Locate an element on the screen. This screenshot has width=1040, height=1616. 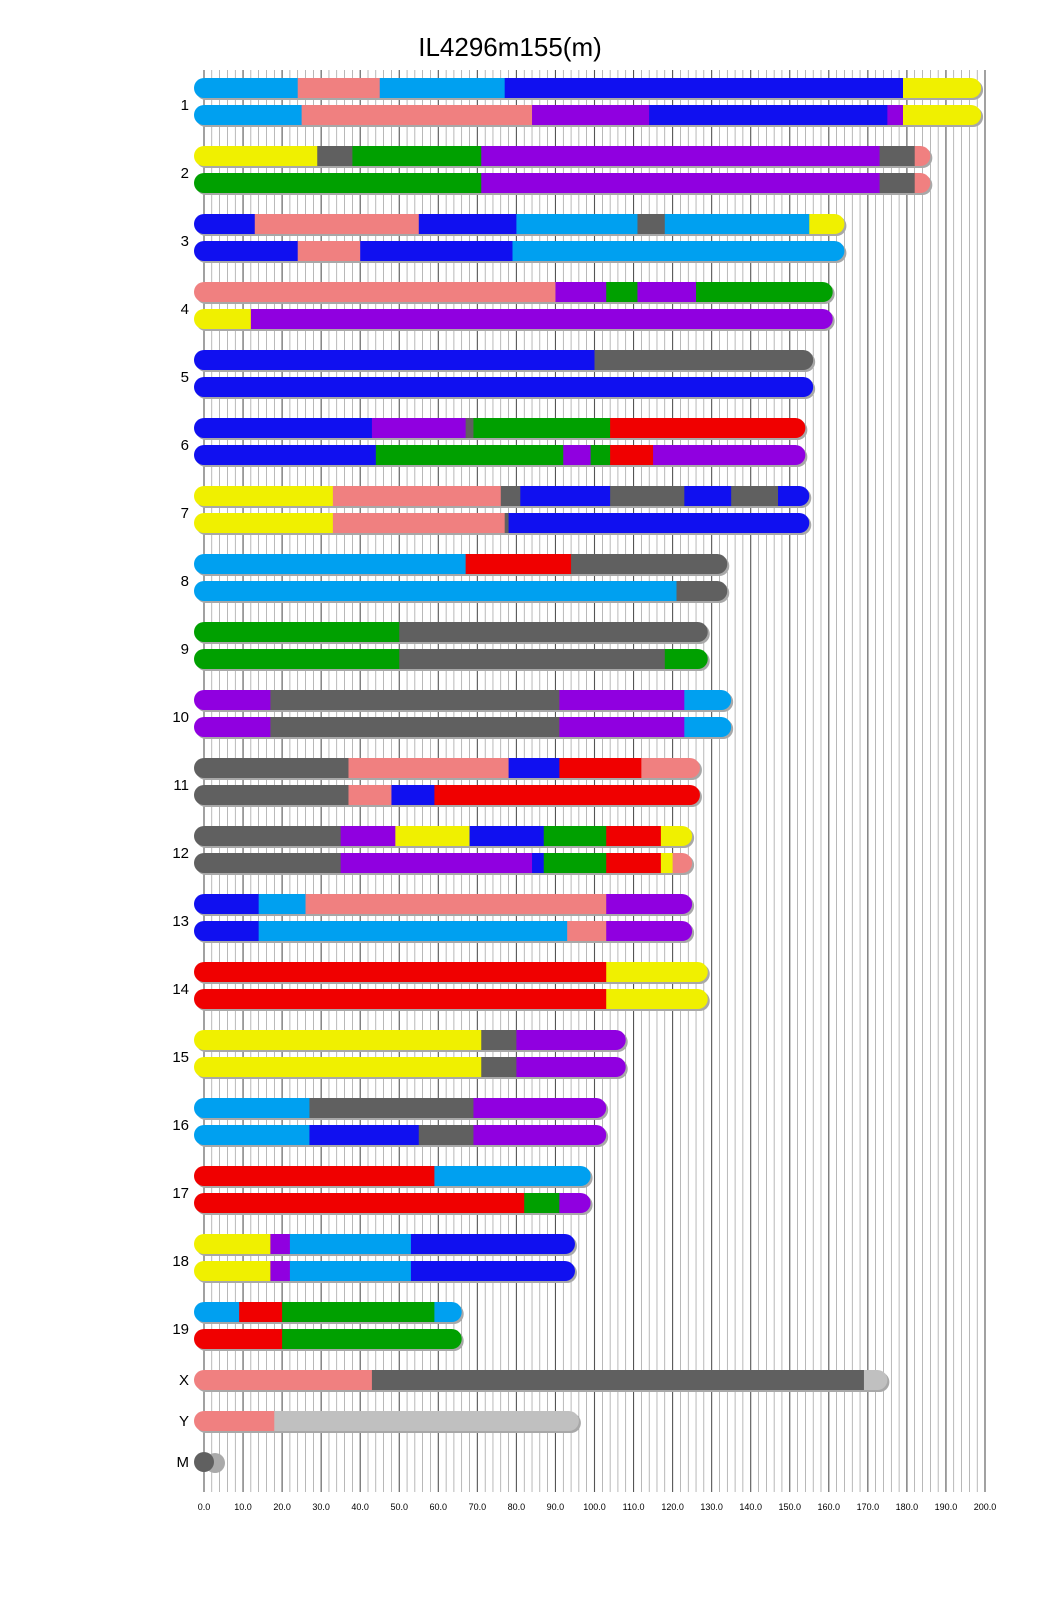
chromosome-17: 17 is located at coordinates (382, 1190).